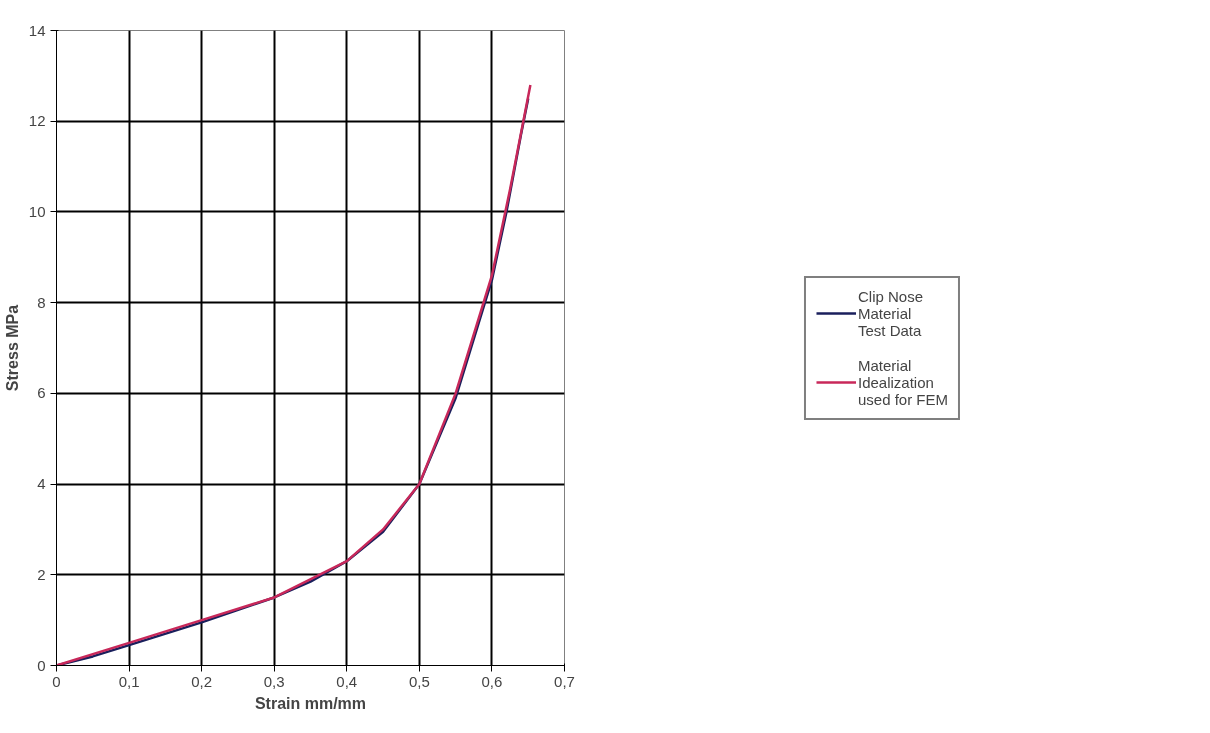 The image size is (1210, 733). I want to click on x-tick-label: 0,3, so click(274, 681).